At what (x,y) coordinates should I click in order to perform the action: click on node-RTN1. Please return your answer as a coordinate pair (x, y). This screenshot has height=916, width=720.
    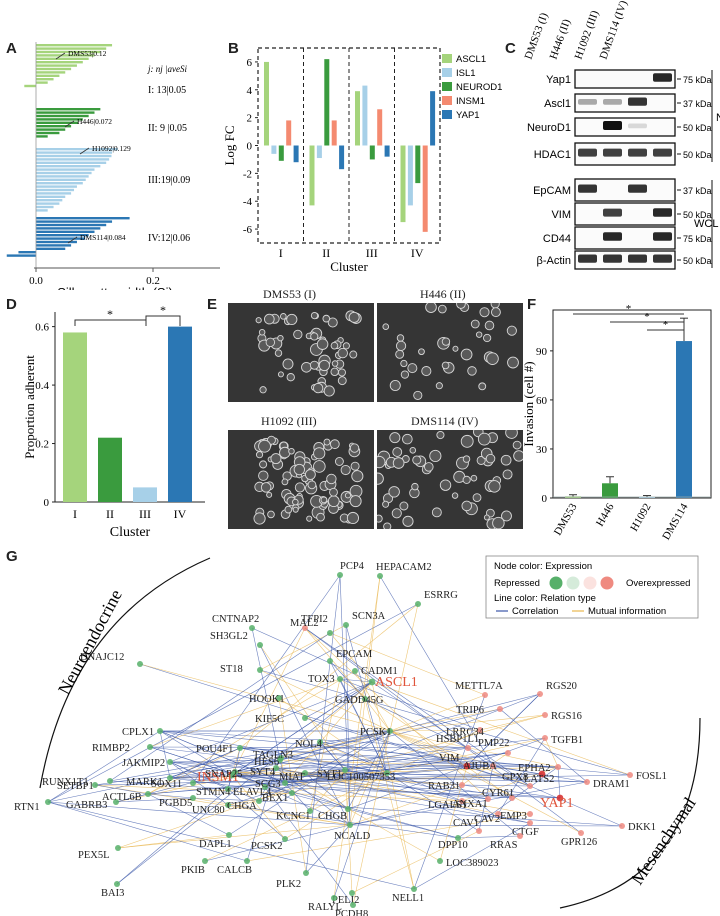
    Looking at the image, I should click on (48, 802).